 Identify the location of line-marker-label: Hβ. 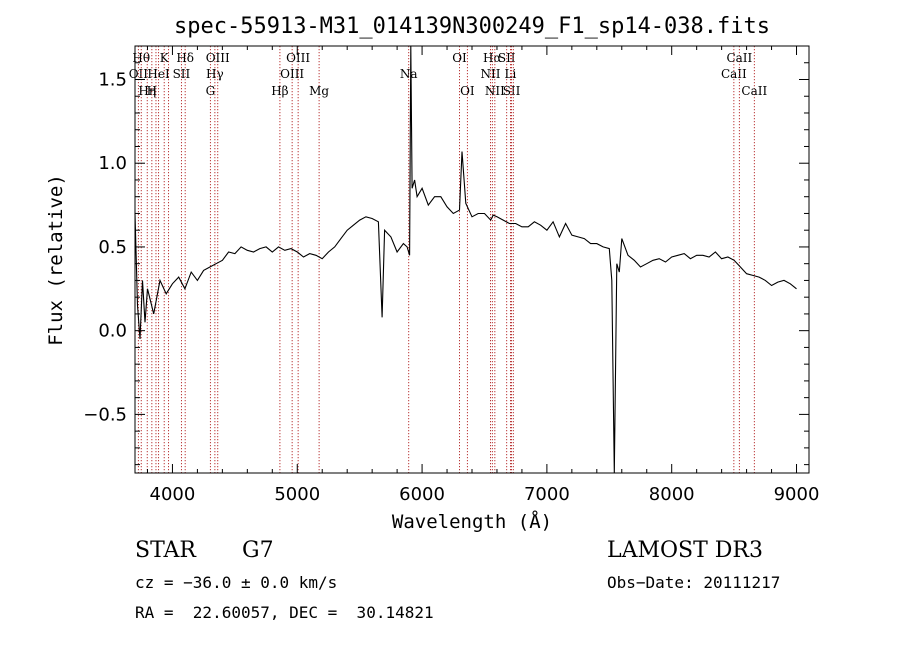
(279, 91).